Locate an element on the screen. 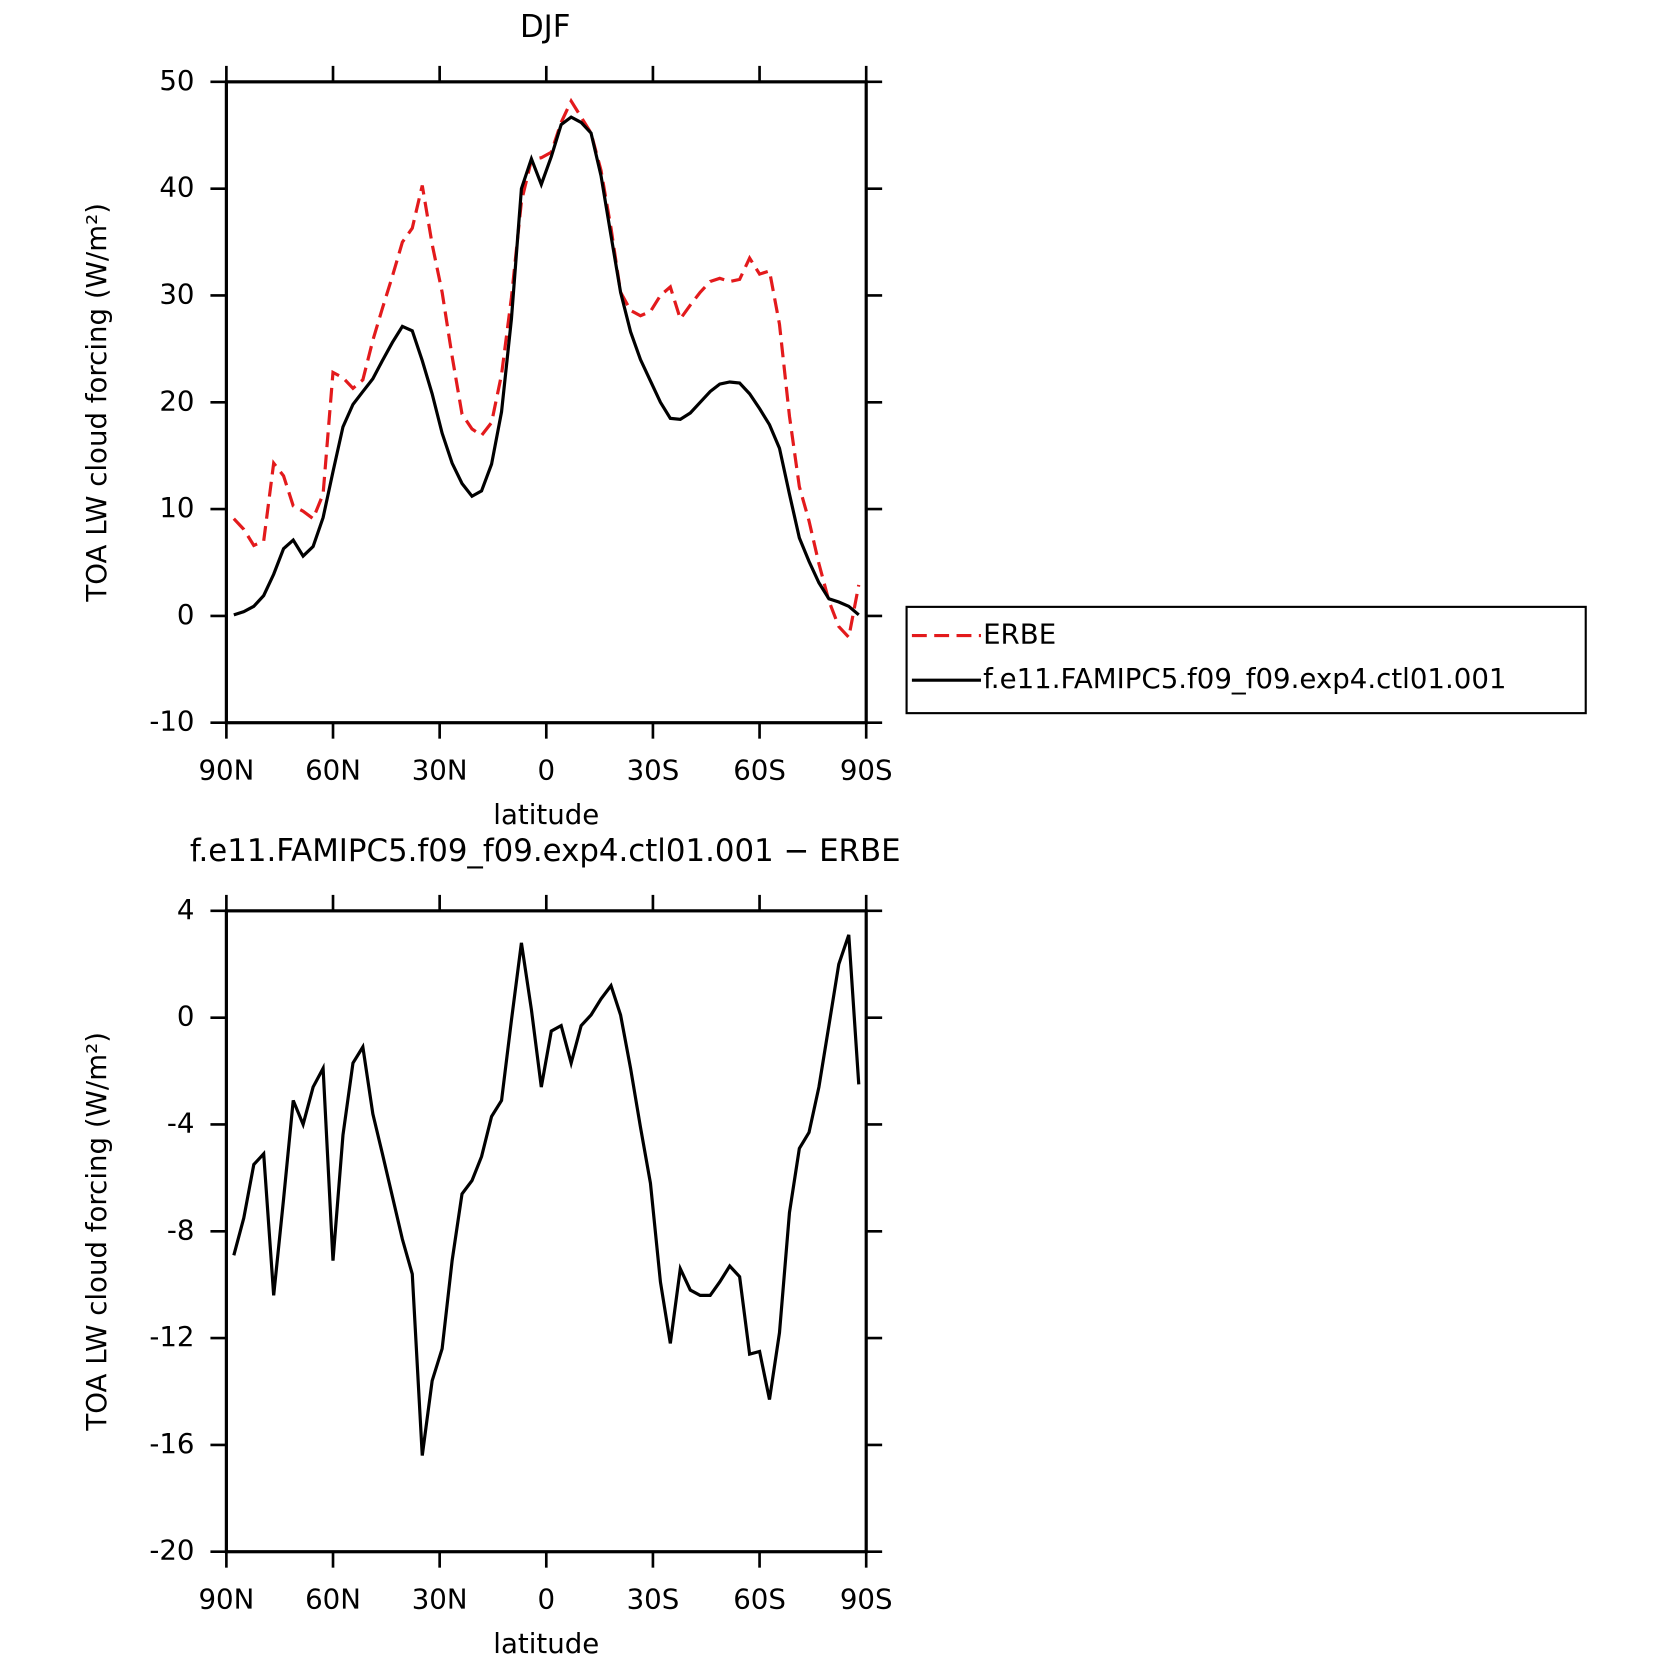 The image size is (1658, 1662). legend-label: ERBE is located at coordinates (1019, 634).